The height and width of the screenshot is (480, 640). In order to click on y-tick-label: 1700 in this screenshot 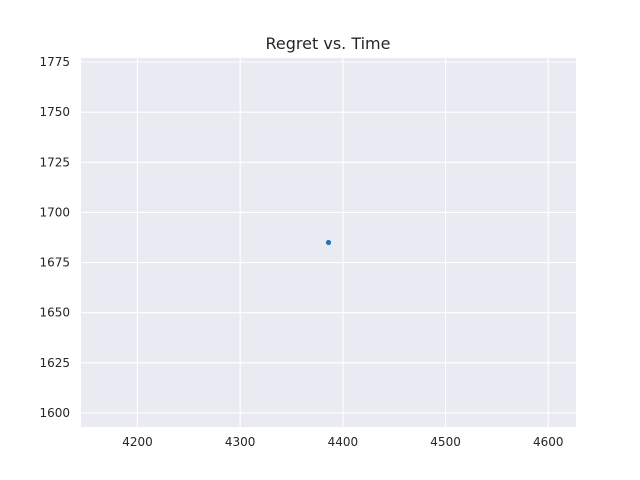, I will do `click(54, 212)`.